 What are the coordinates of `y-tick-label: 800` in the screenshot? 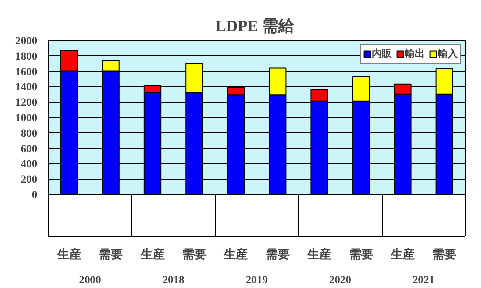 It's located at (29, 134).